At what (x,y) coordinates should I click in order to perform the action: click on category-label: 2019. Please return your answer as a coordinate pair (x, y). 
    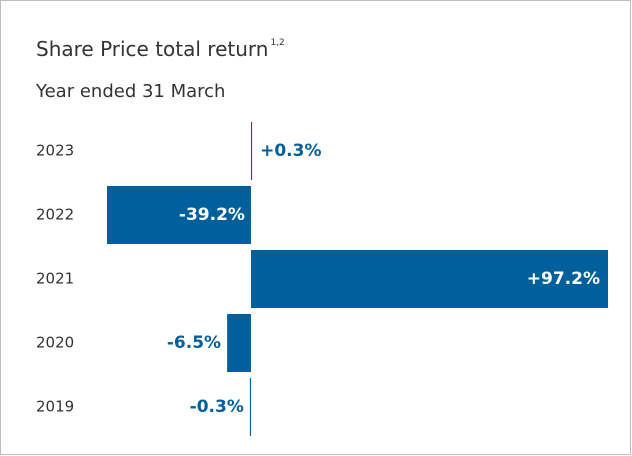
    Looking at the image, I should click on (55, 407).